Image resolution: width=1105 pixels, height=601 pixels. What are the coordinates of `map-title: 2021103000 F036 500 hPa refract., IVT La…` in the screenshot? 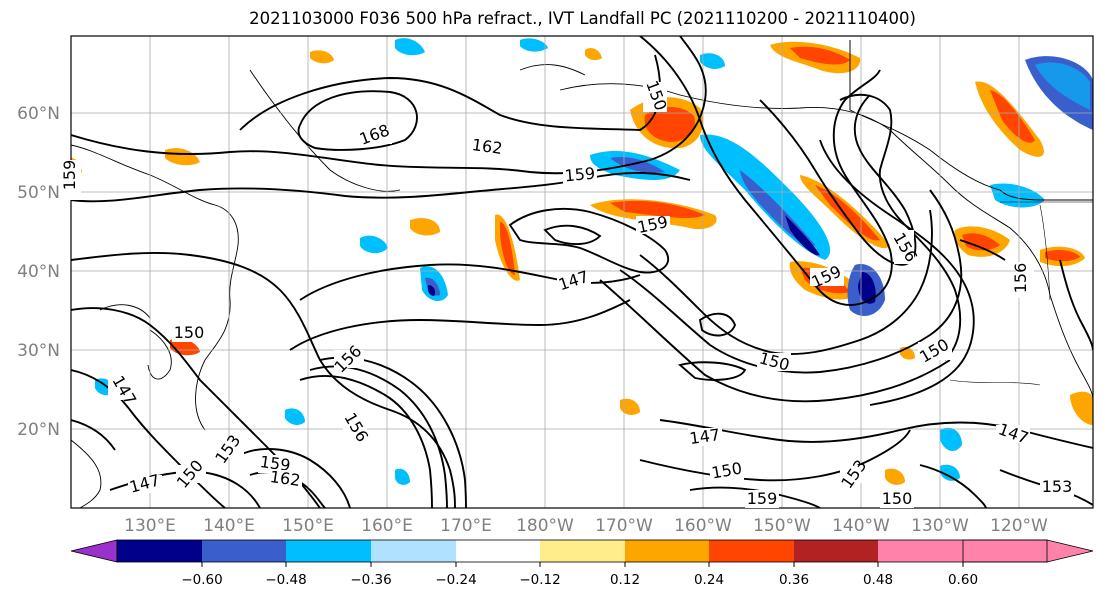 It's located at (582, 18).